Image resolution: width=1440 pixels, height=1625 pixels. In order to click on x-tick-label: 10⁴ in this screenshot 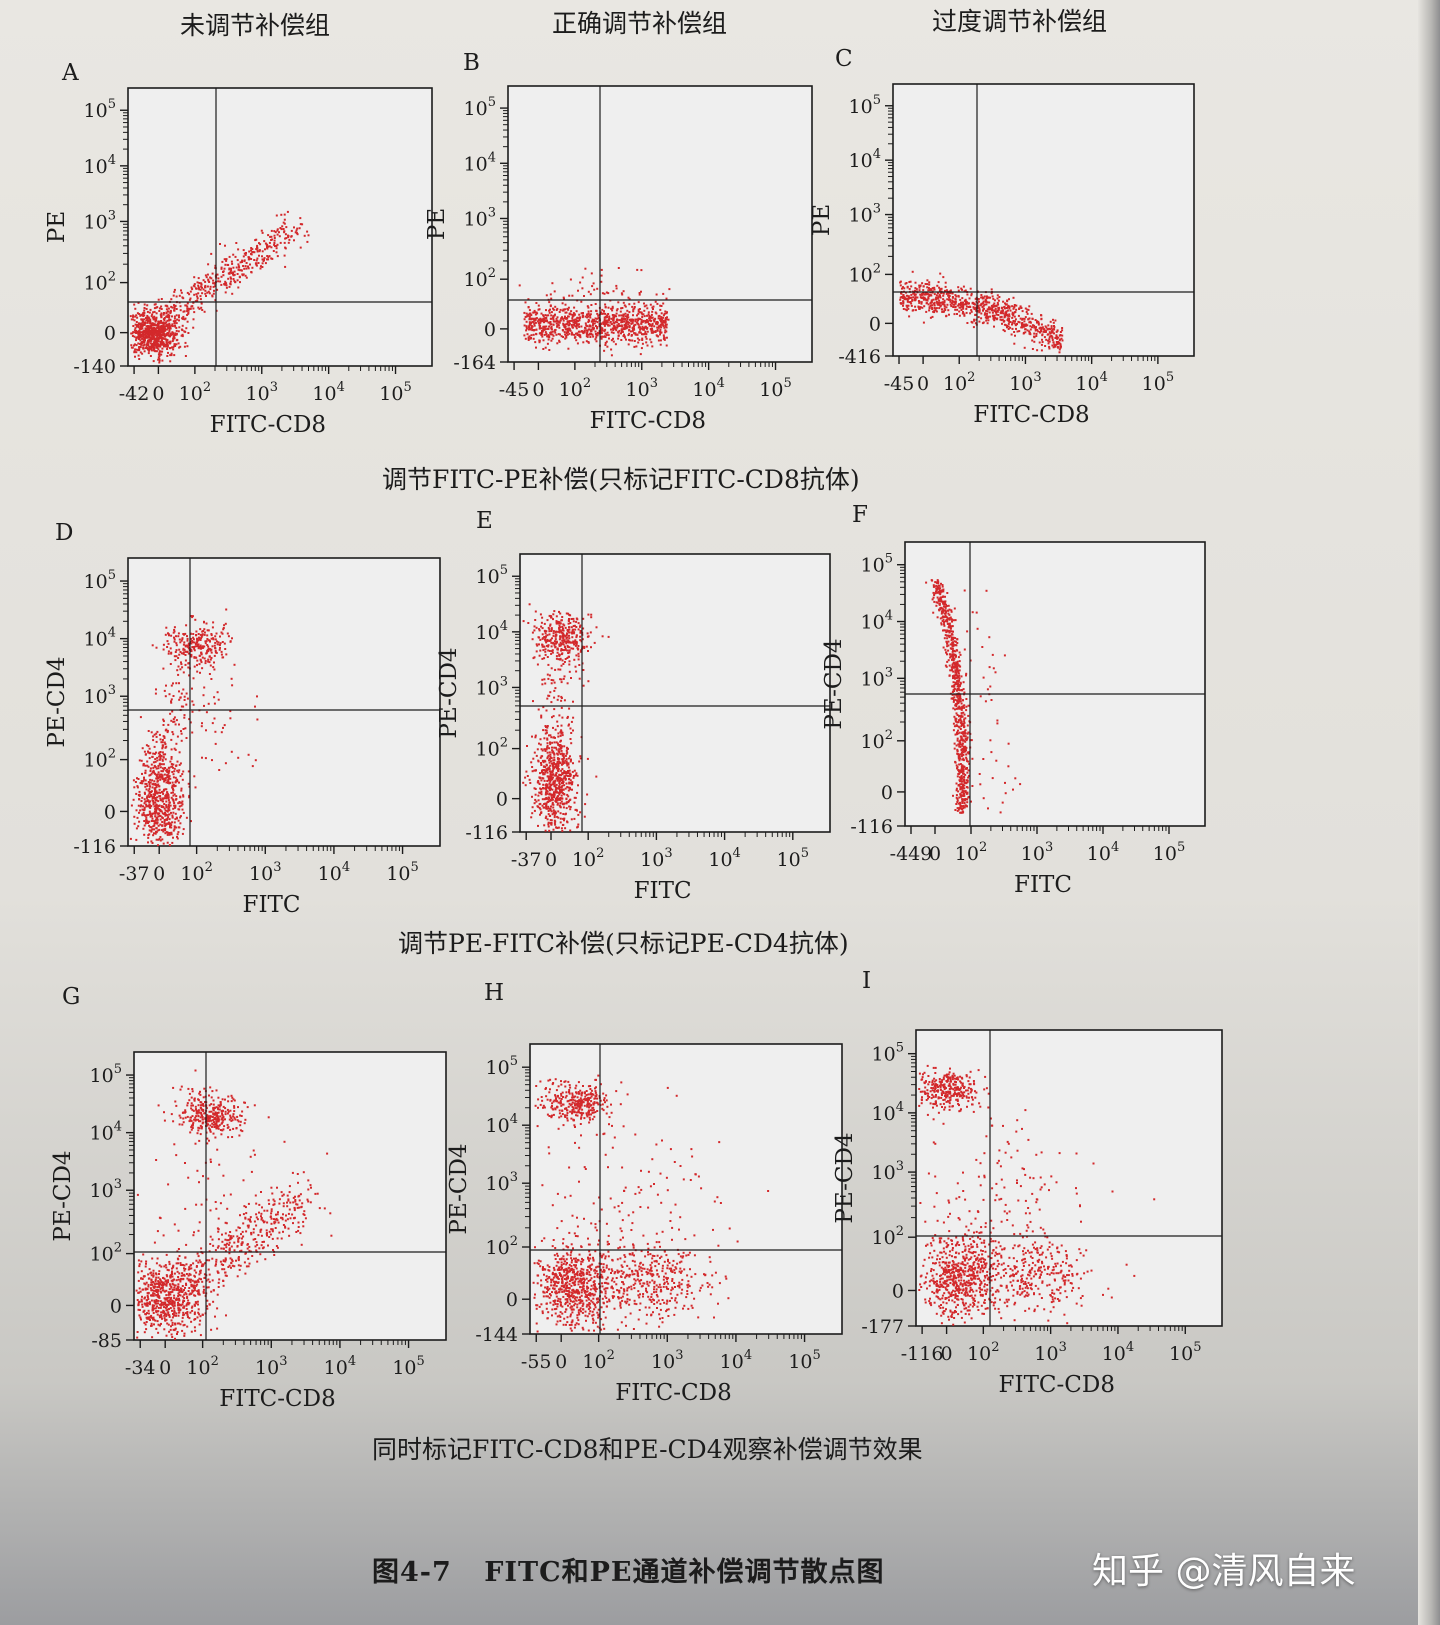, I will do `click(1091, 382)`.